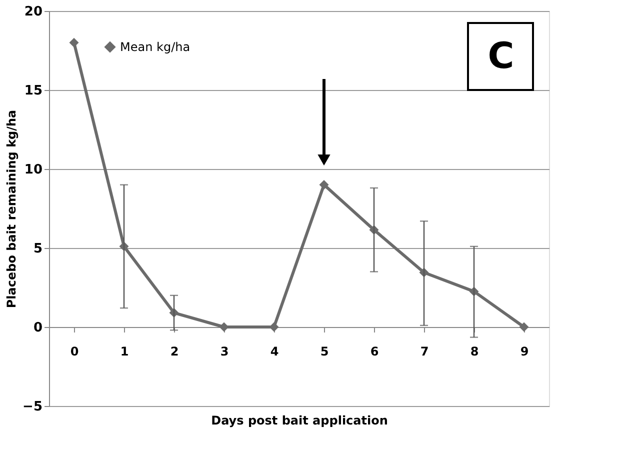  Describe the element at coordinates (37, 328) in the screenshot. I see `y-tick-label: 0` at that location.